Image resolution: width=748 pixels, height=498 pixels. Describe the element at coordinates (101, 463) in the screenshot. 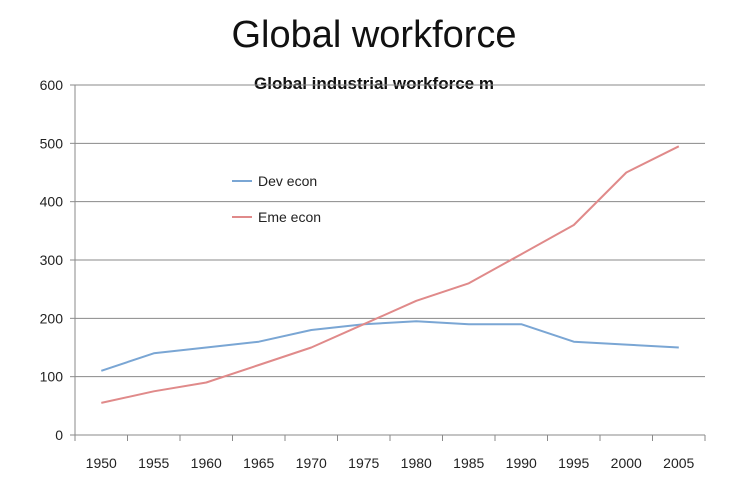

I see `x-tick-label: 1950` at that location.